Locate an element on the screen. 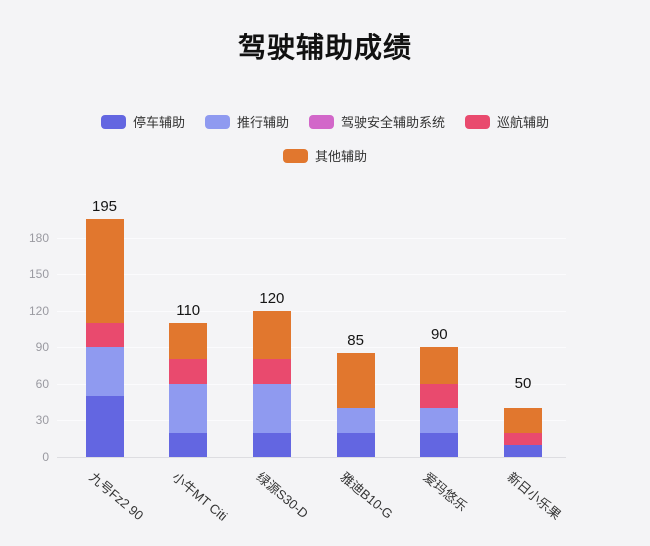 The width and height of the screenshot is (650, 546). bar-segment-其他辅助-1 is located at coordinates (188, 341).